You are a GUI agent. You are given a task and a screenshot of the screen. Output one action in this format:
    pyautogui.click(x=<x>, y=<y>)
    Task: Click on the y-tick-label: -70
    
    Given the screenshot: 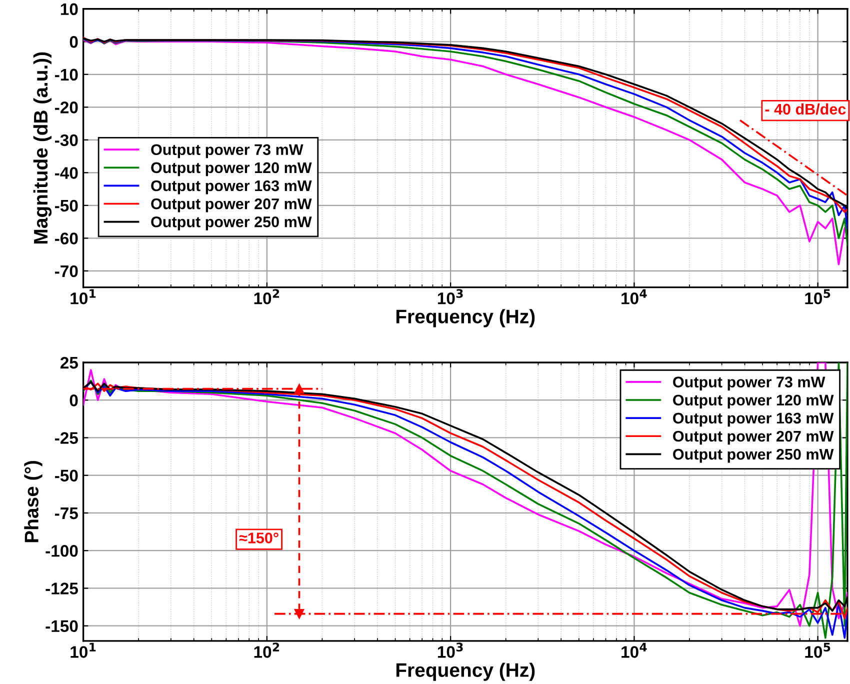 What is the action you would take?
    pyautogui.click(x=66, y=271)
    